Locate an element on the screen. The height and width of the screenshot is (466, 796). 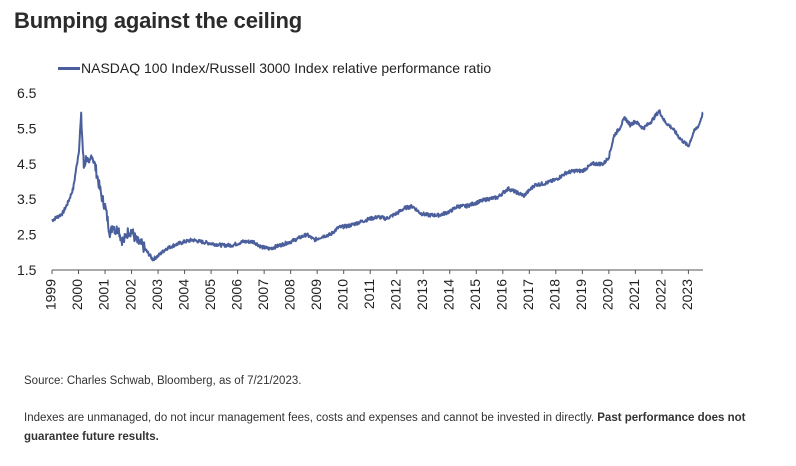
x-tick-label: 2023 is located at coordinates (687, 294).